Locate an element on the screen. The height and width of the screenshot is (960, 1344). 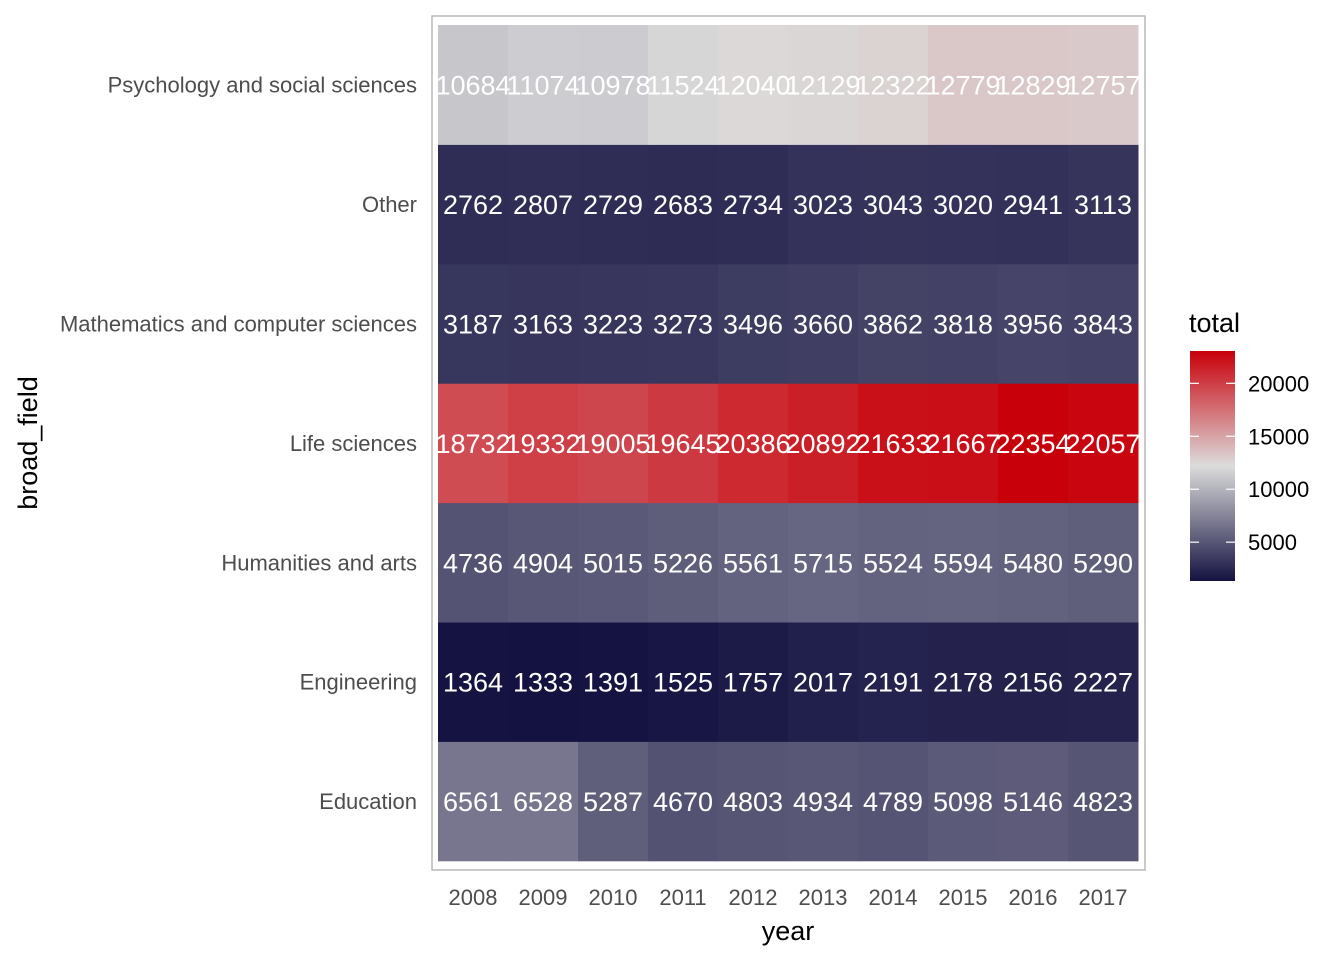
heatmap-cell-other-2016 is located at coordinates (1033, 204).